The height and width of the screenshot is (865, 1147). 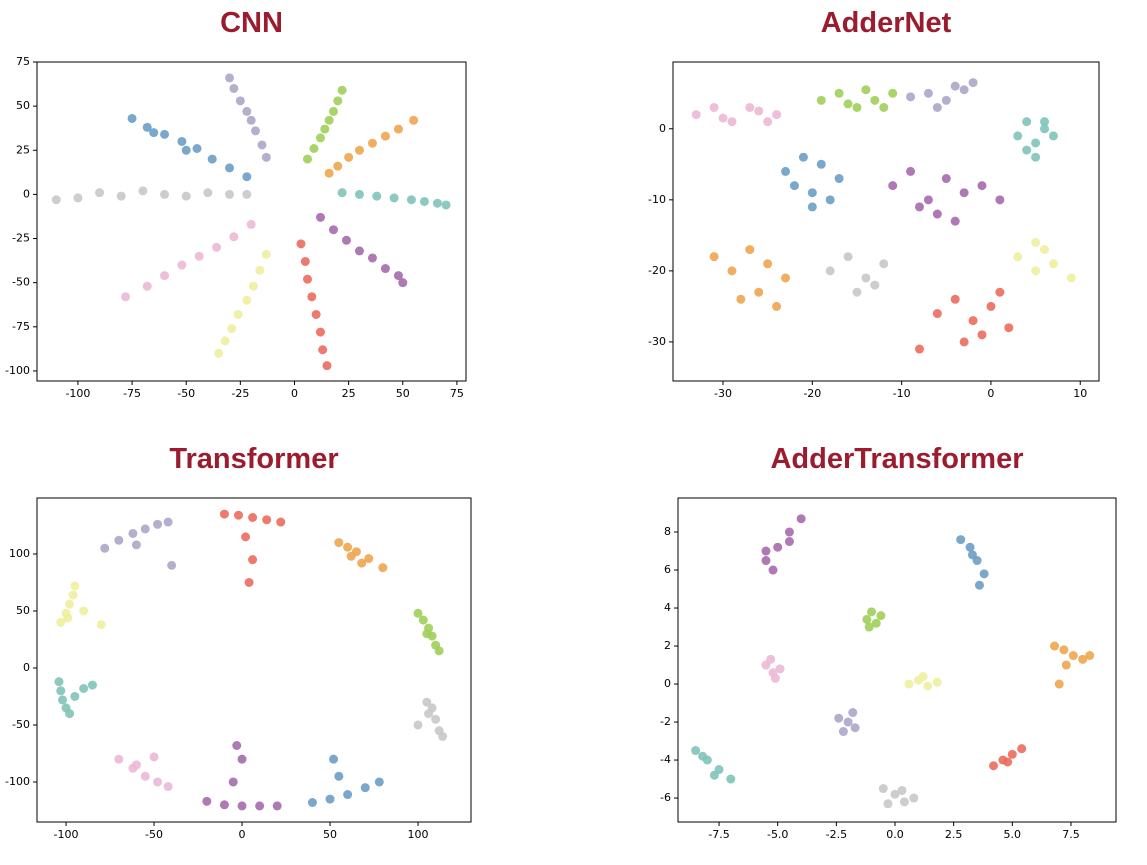 I want to click on chart-title: CNN, so click(x=251, y=23).